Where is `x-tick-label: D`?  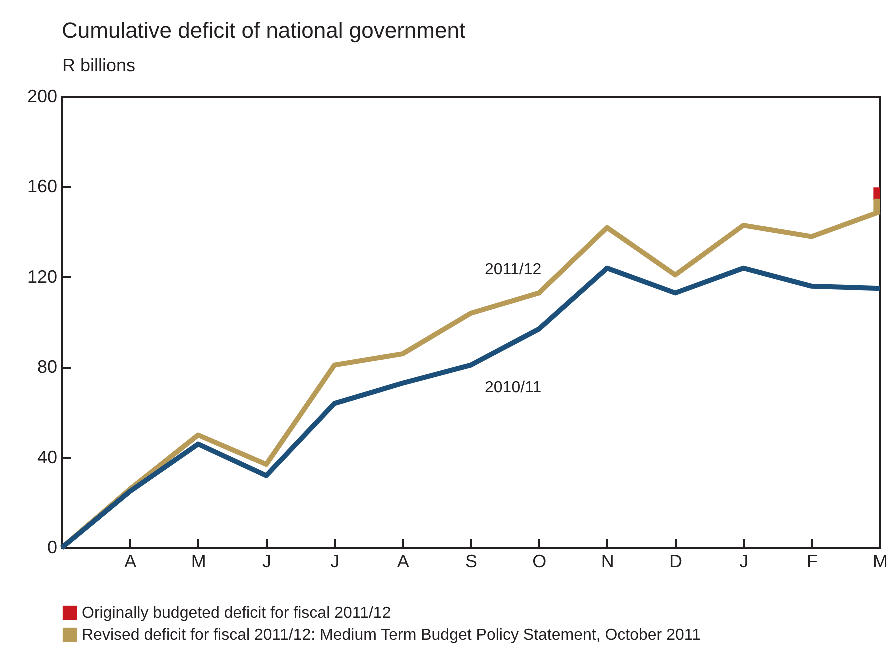
x-tick-label: D is located at coordinates (676, 562).